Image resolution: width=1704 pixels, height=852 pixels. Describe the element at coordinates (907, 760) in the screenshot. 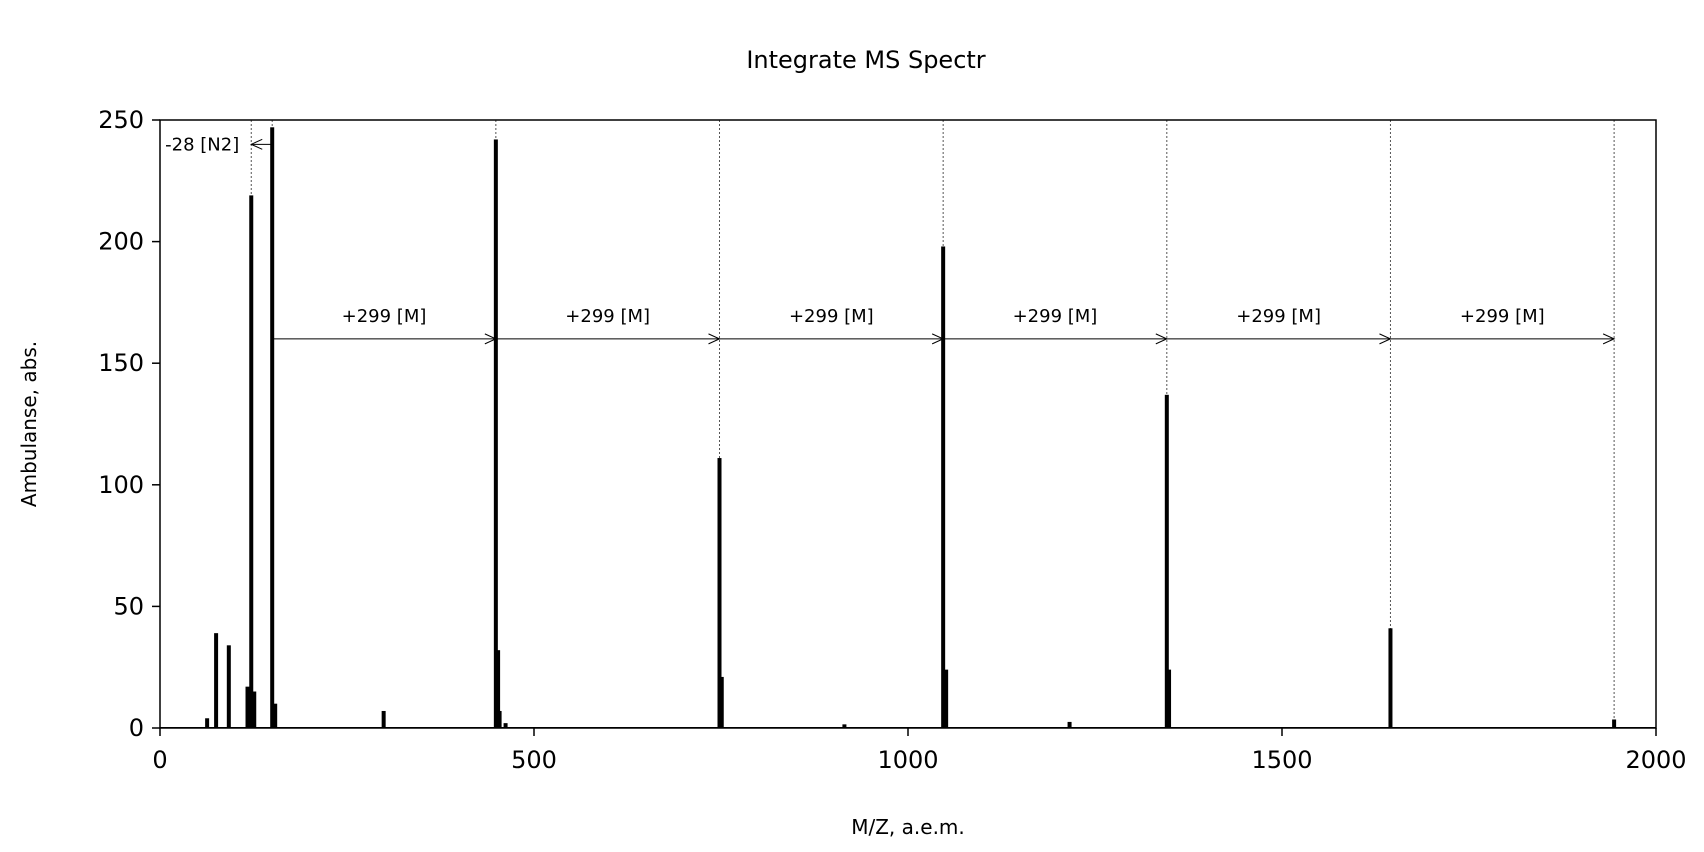

I see `x-tick-label: 1000` at that location.